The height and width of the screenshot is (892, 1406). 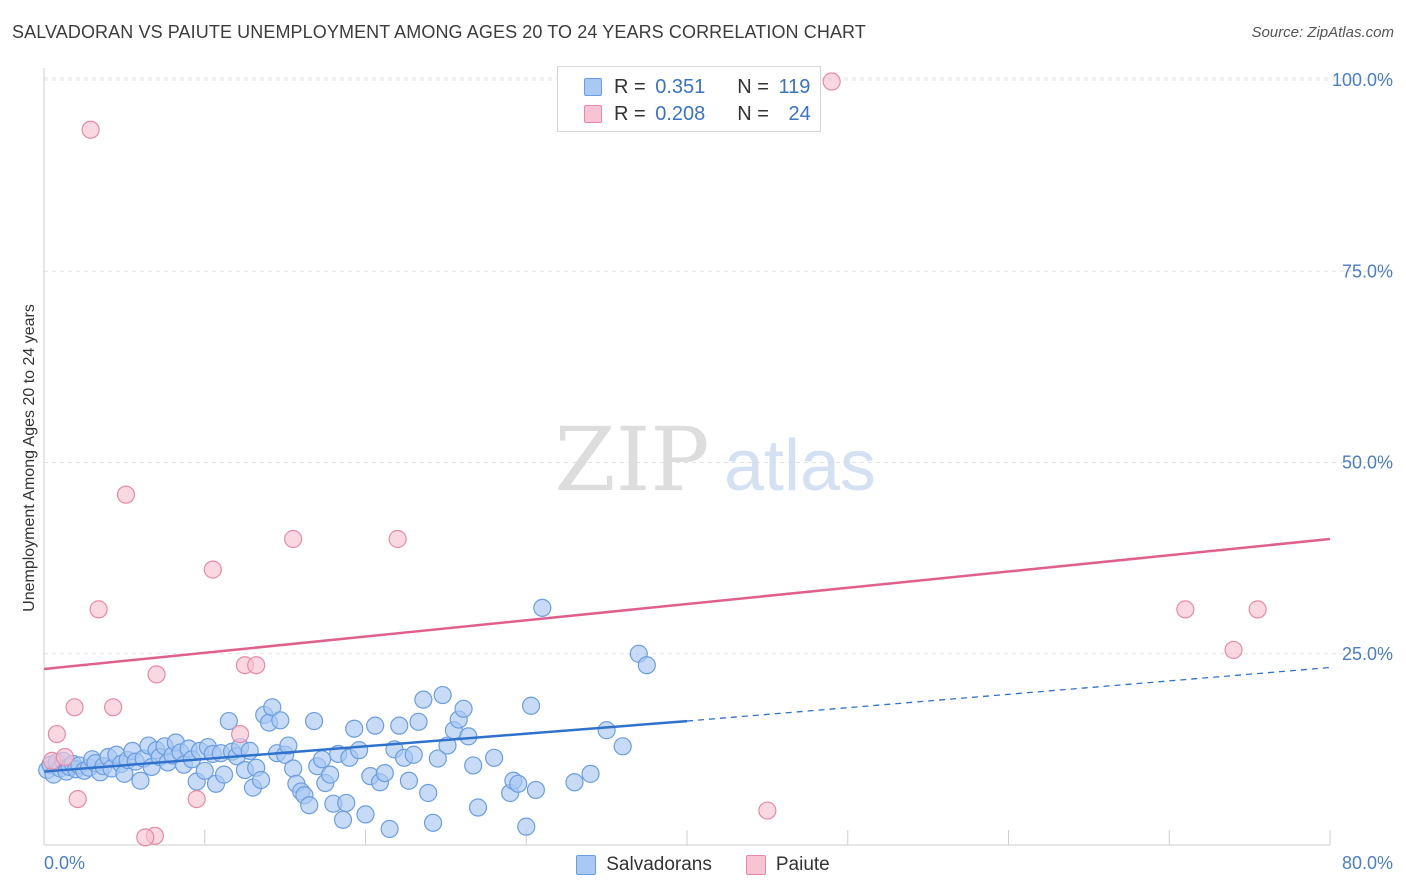 What do you see at coordinates (64, 863) in the screenshot?
I see `x-tick-label: 0.0%` at bounding box center [64, 863].